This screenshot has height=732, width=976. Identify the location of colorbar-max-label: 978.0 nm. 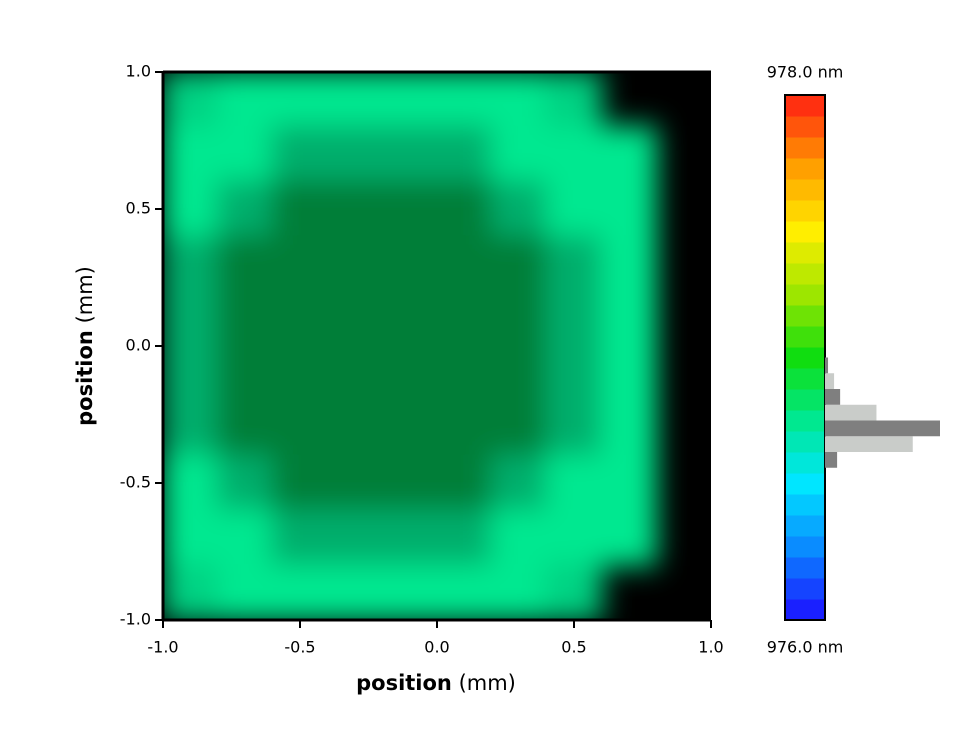
(805, 72).